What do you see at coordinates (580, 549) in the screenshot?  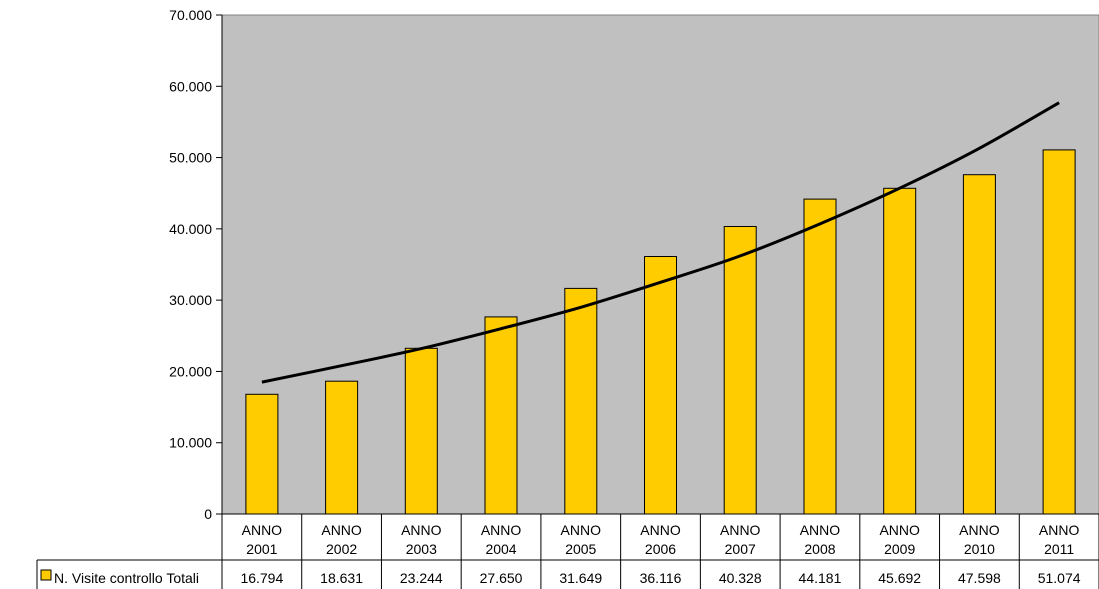 I see `category-label-4-line2: 2005` at bounding box center [580, 549].